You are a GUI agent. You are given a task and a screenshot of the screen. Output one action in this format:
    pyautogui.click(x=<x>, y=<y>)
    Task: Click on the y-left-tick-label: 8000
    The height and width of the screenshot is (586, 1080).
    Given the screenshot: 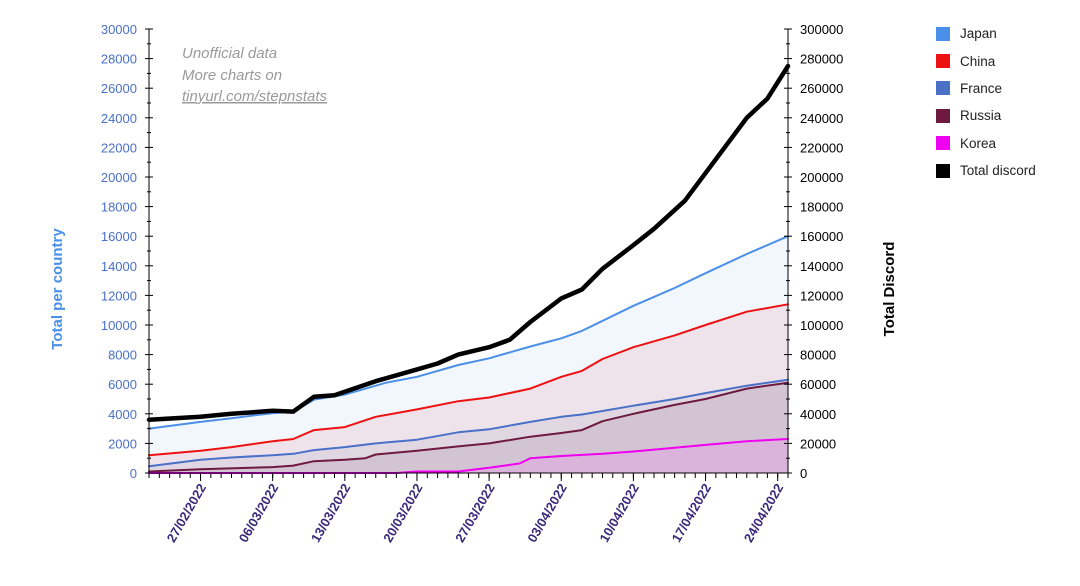 What is the action you would take?
    pyautogui.click(x=122, y=355)
    